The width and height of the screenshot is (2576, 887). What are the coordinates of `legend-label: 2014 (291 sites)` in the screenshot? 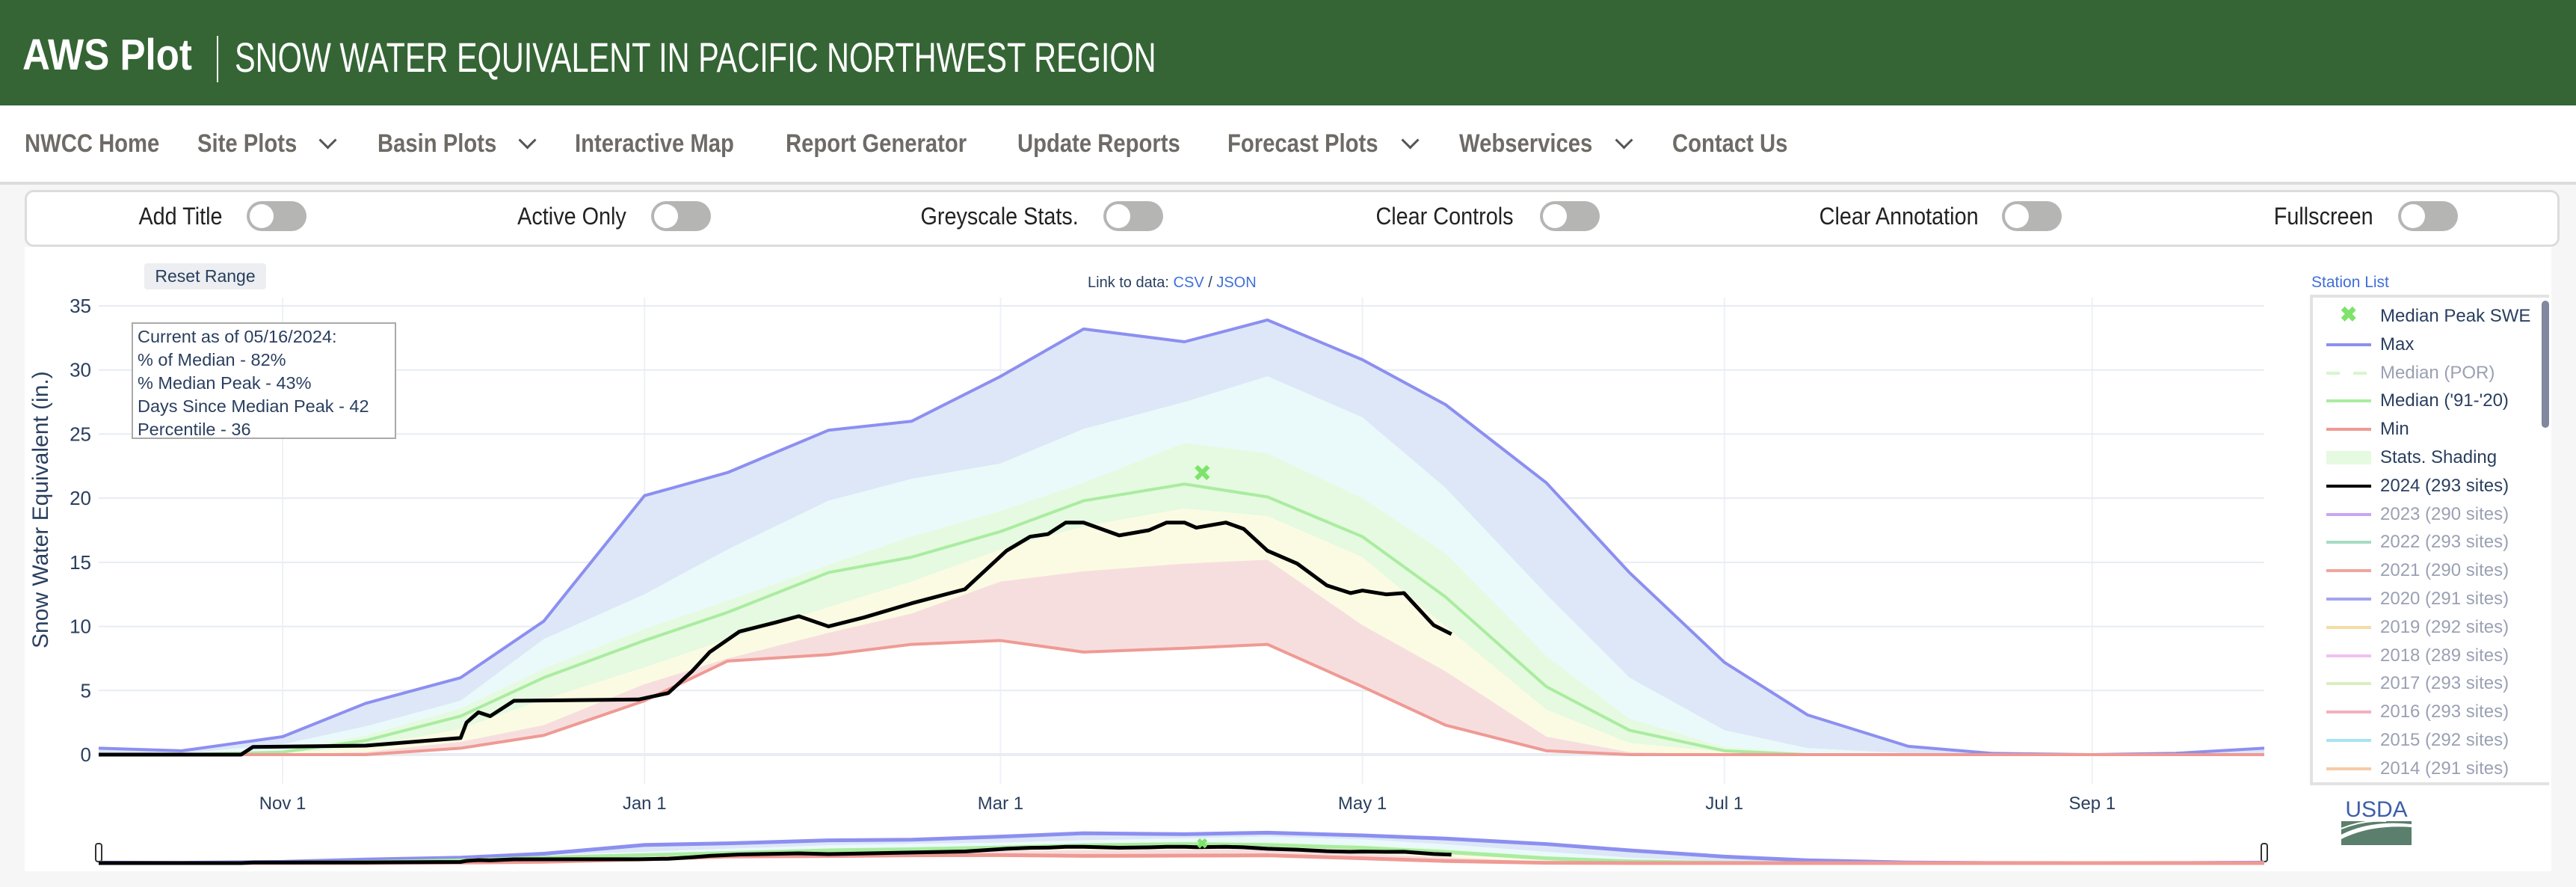 It's located at (2444, 768).